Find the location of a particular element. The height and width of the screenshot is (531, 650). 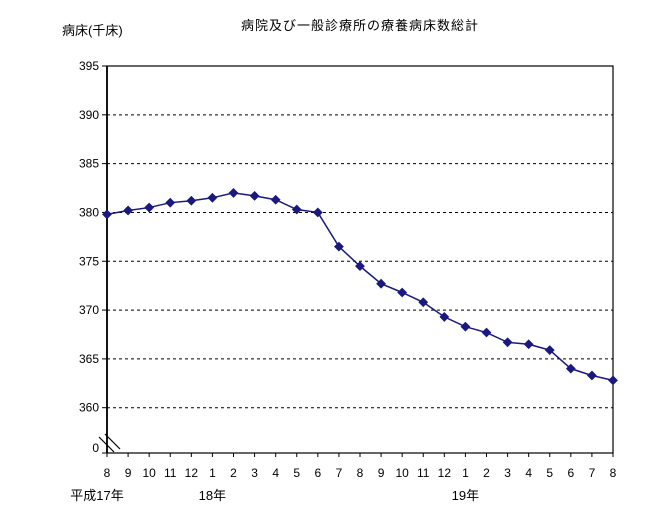

x-tick-label-11: 7 is located at coordinates (339, 473).